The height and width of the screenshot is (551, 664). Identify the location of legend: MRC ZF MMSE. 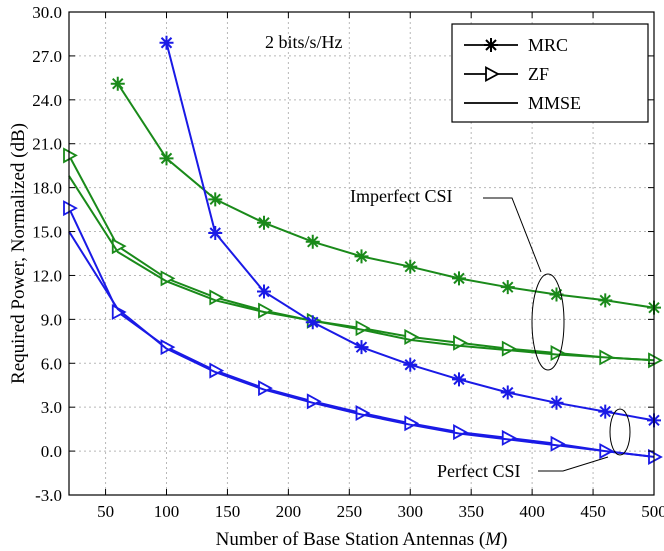
(550, 73).